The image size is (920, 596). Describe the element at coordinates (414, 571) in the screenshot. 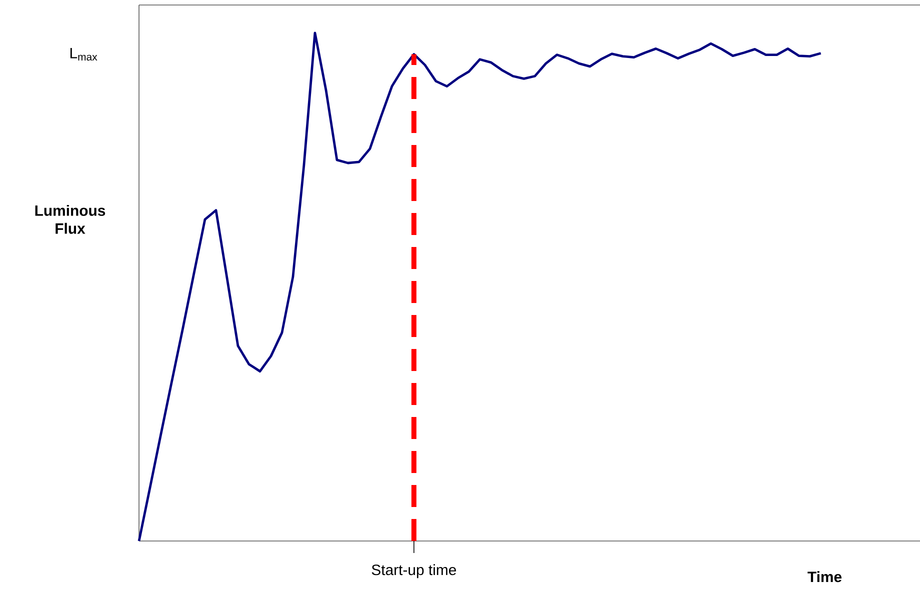

I see `text: Start-up time` at that location.